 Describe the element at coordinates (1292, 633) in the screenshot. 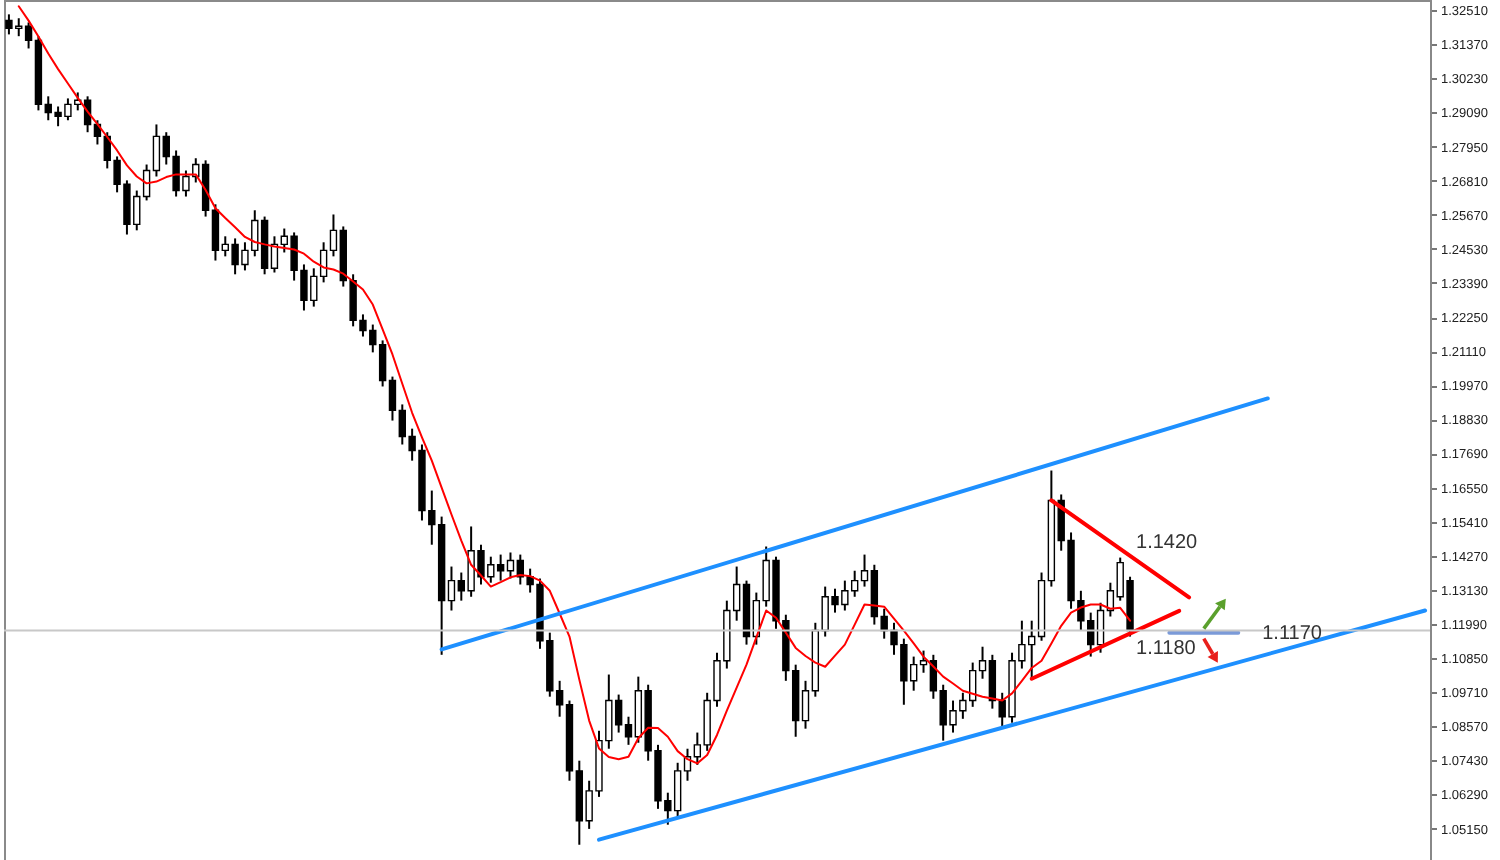

I see `annotation: 1.1170` at that location.